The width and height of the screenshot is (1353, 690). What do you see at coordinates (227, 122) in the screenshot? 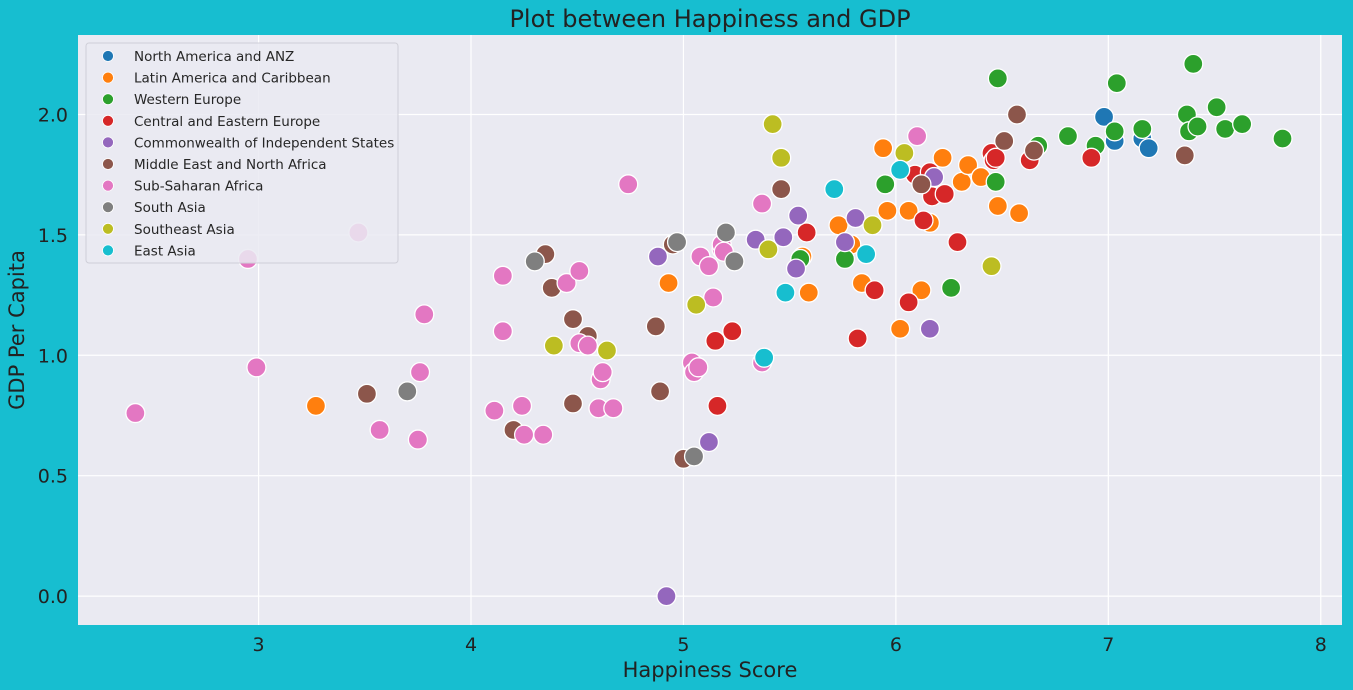
I see `legend-label: Central and Eastern Europe` at bounding box center [227, 122].